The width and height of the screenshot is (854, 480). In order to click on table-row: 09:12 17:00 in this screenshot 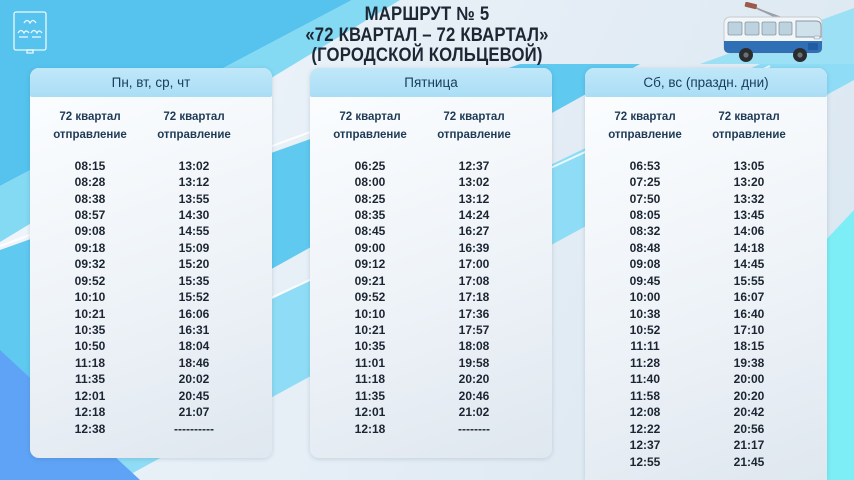, I will do `click(422, 264)`.